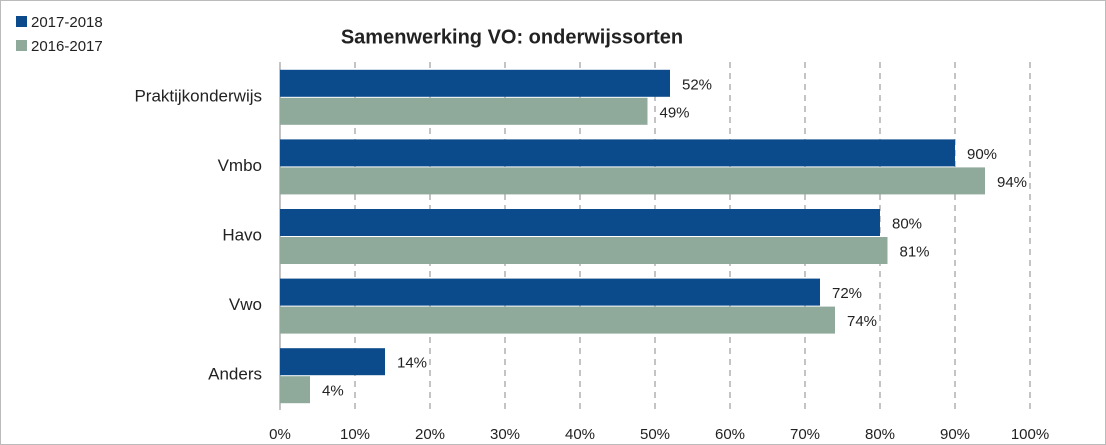  Describe the element at coordinates (880, 434) in the screenshot. I see `x-tick-label: 80%` at that location.